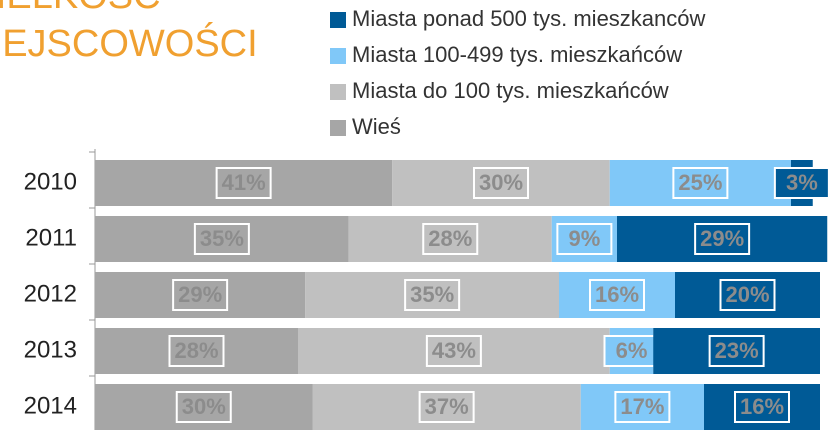 This screenshot has width=828, height=430. I want to click on data-label: 37%, so click(447, 406).